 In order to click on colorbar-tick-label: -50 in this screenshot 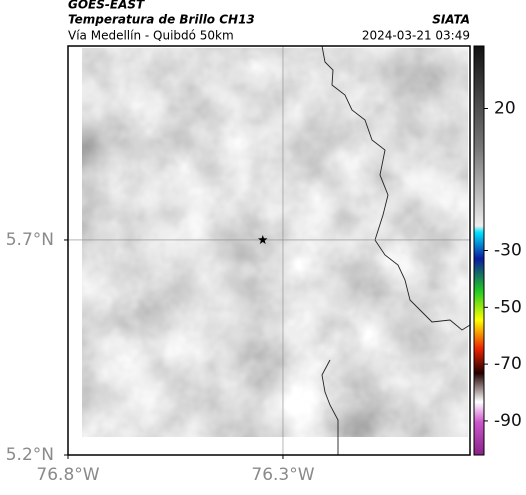, I will do `click(508, 307)`.